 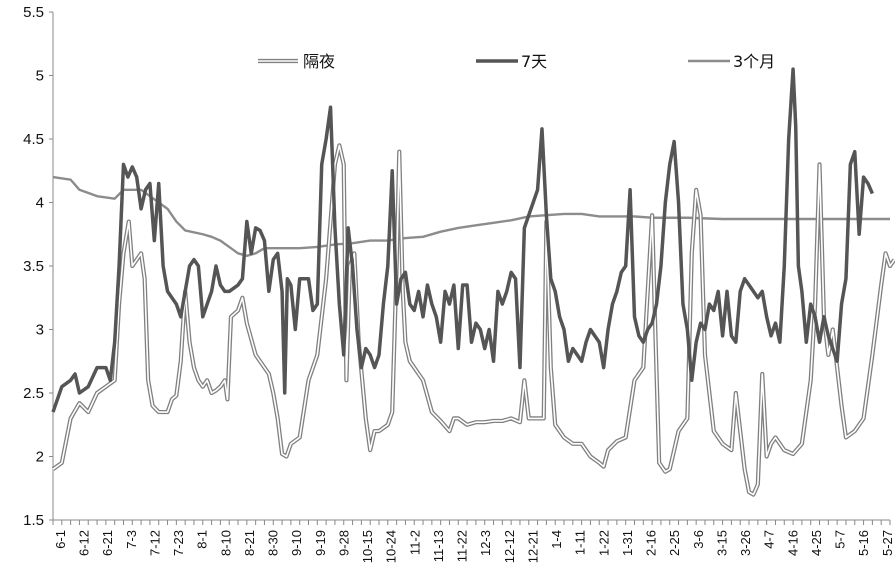 What do you see at coordinates (603, 543) in the screenshot?
I see `x-tick-label: 1-22` at bounding box center [603, 543].